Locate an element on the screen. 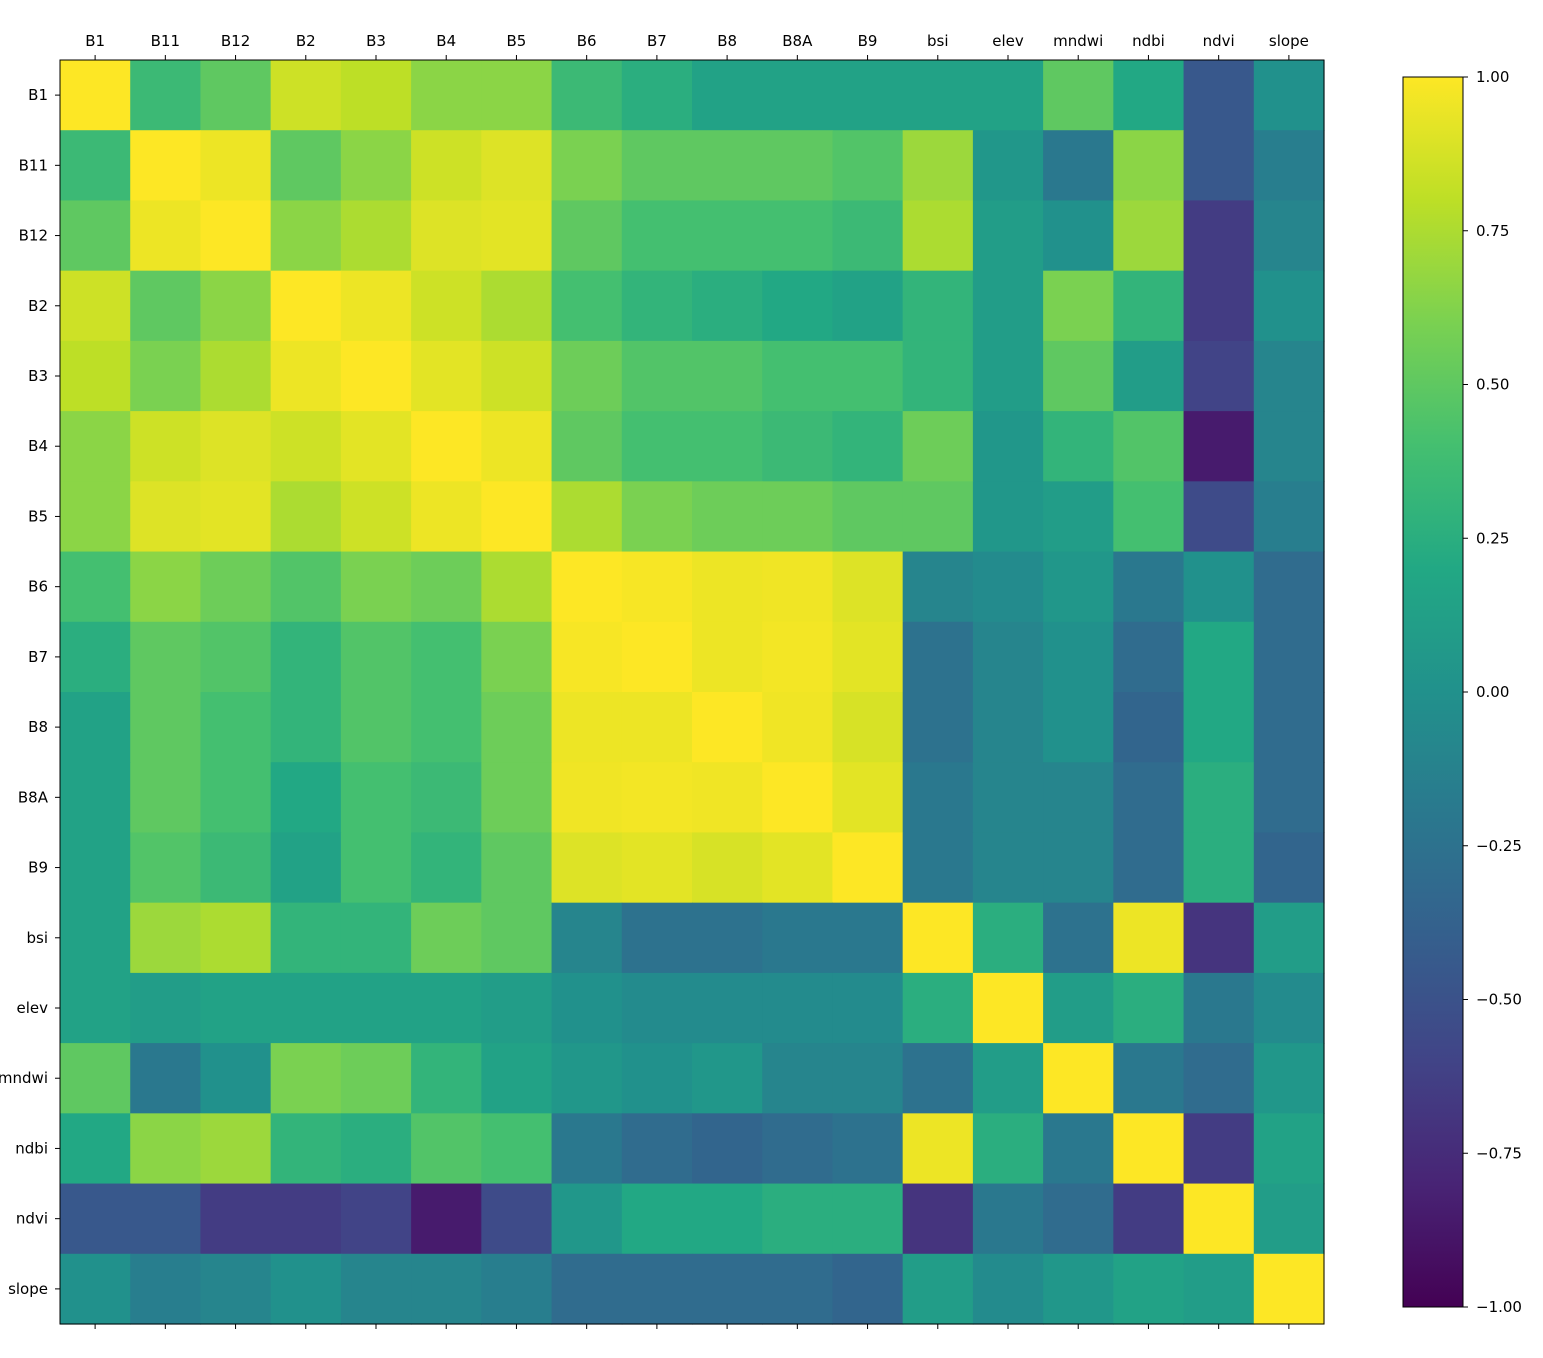 The height and width of the screenshot is (1358, 1543). colorbar-tick-label: 1.00 is located at coordinates (1492, 77).